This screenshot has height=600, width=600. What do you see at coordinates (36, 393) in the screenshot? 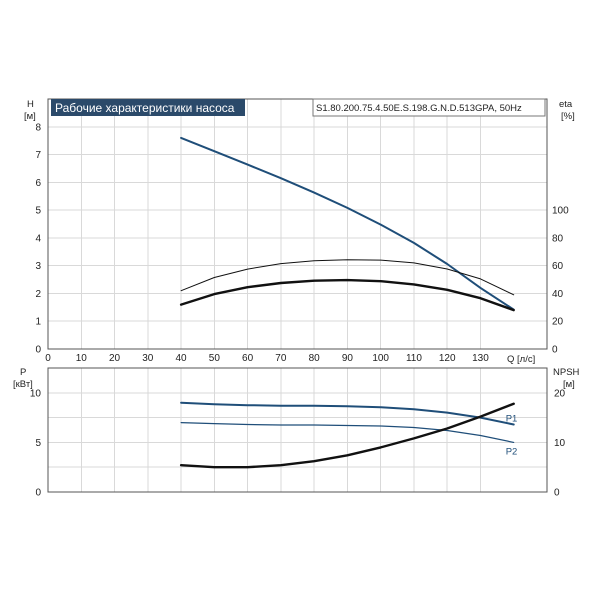
I see `power-tick-label: 10` at bounding box center [36, 393].